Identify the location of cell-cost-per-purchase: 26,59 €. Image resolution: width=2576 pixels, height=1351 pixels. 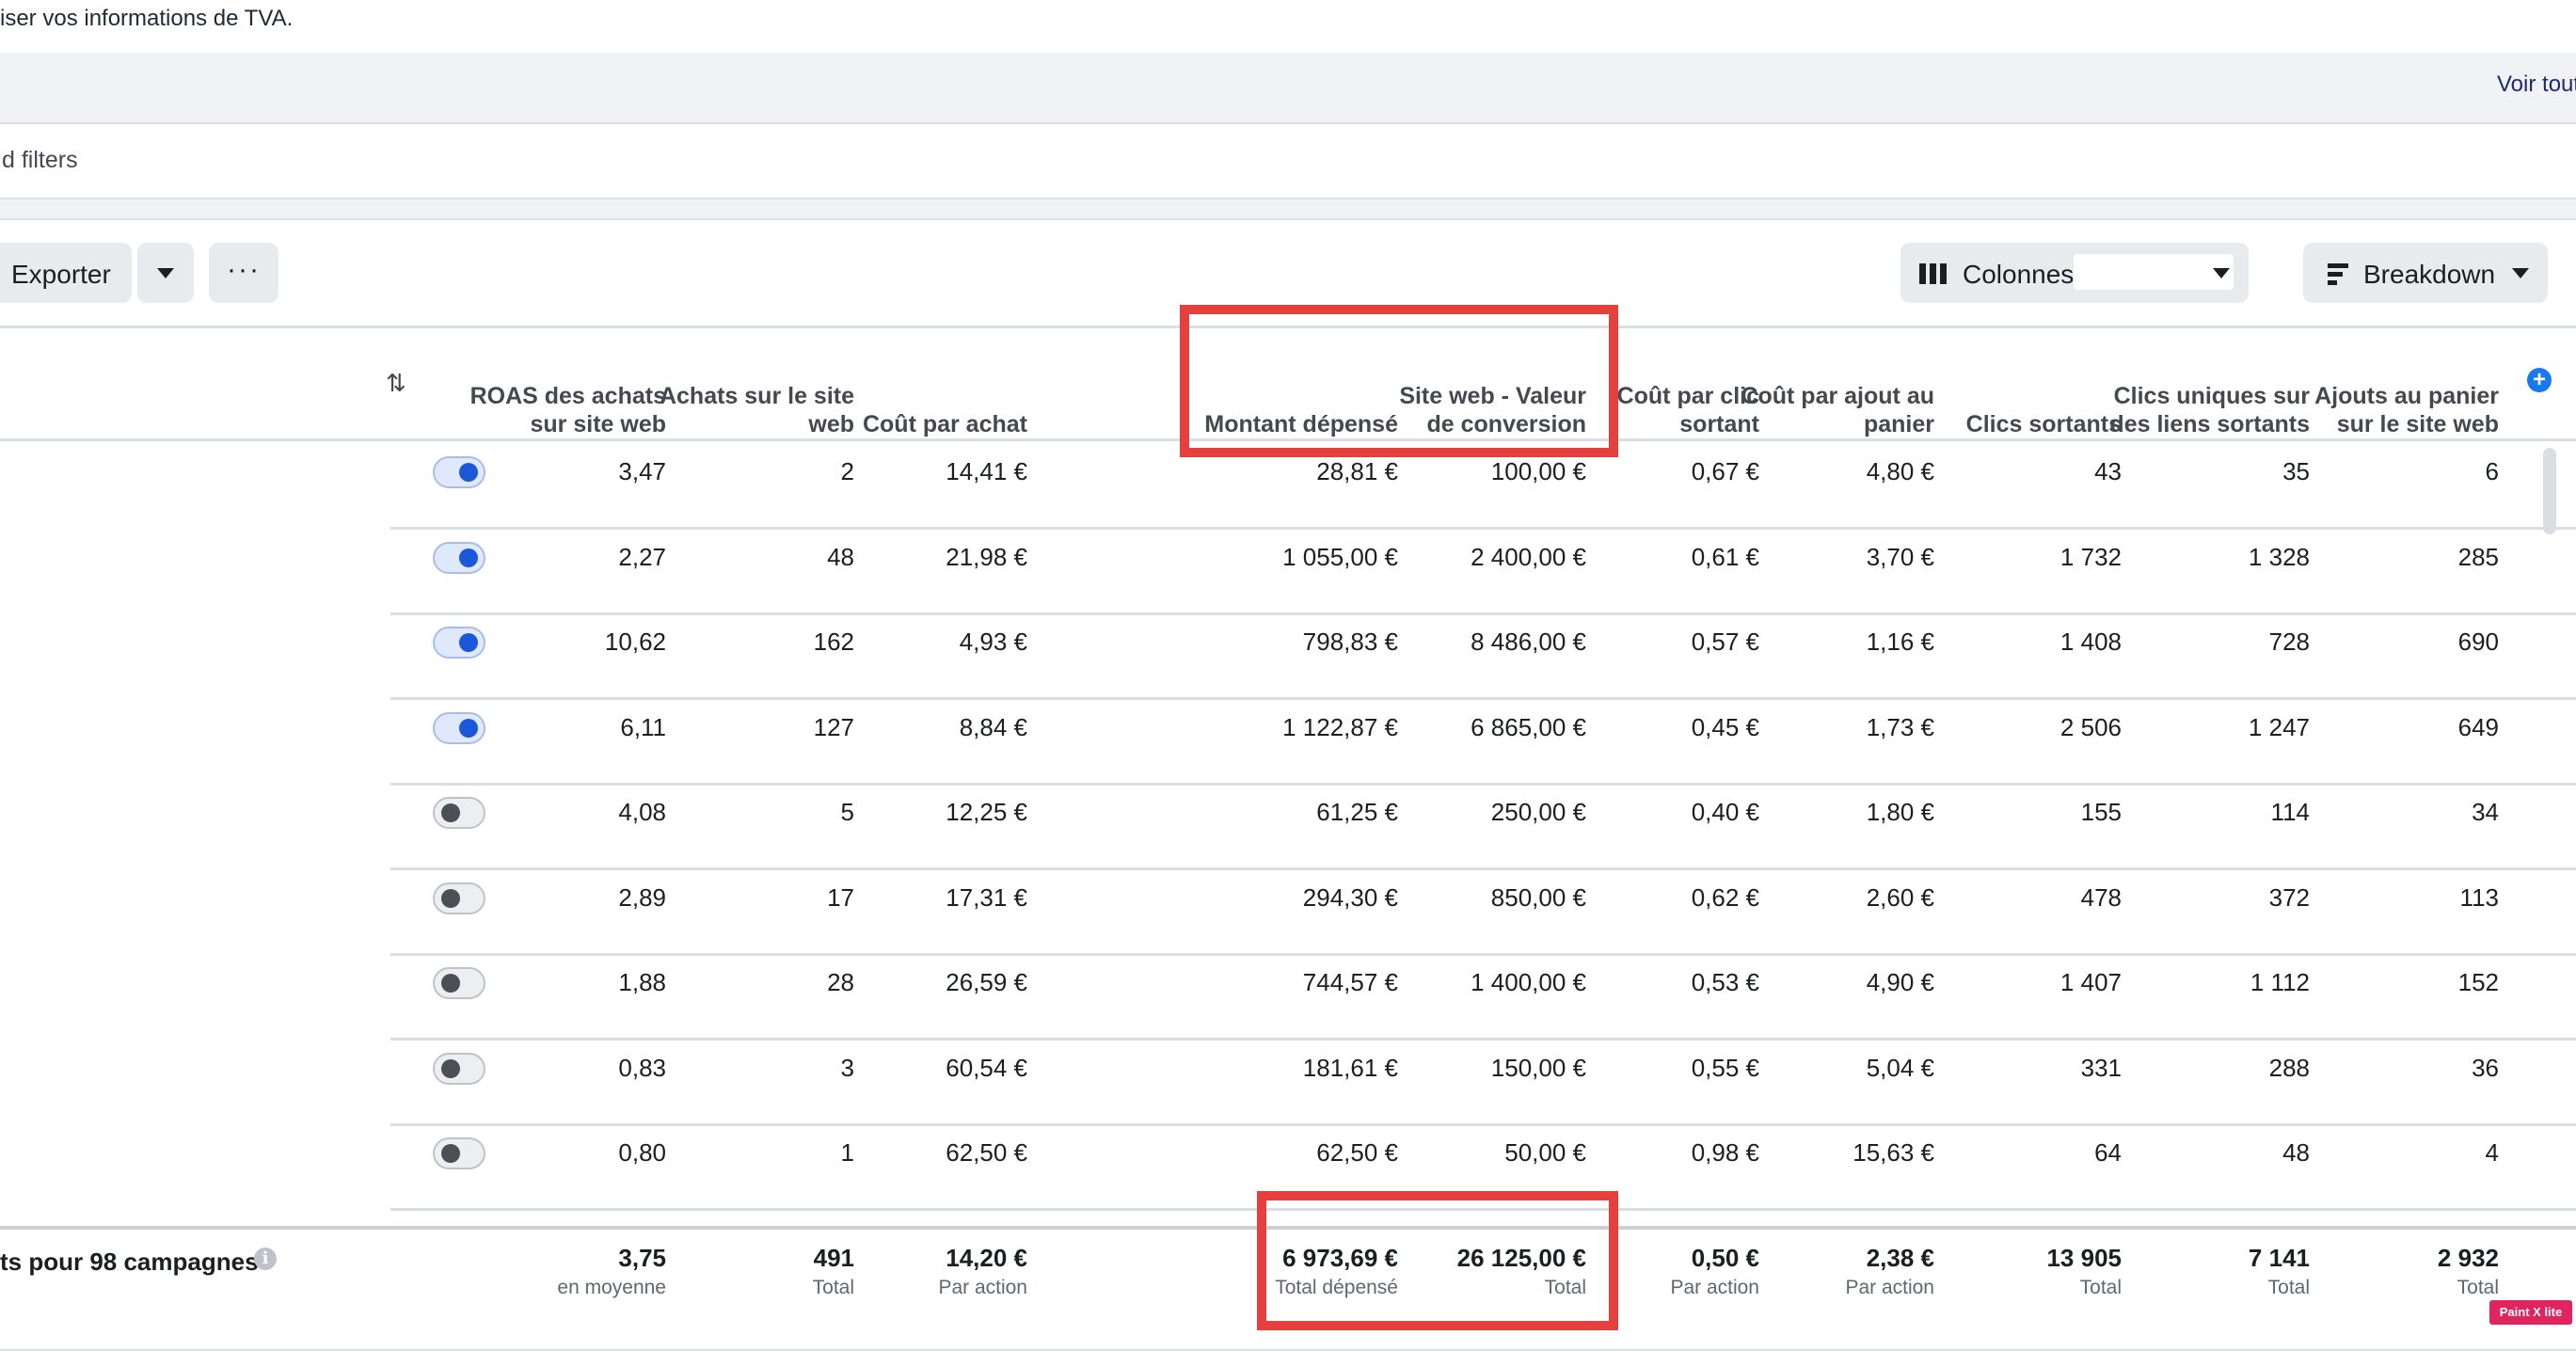
(987, 982).